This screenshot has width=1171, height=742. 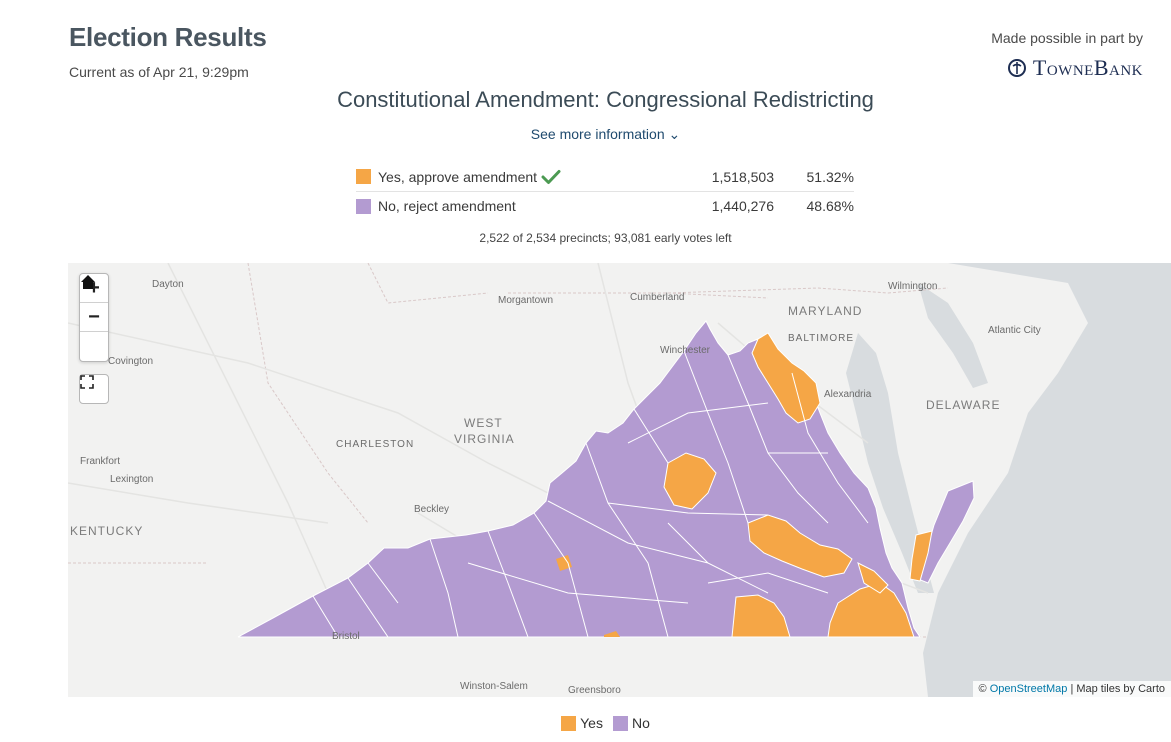 What do you see at coordinates (921, 556) in the screenshot?
I see `eastern-shore-yes` at bounding box center [921, 556].